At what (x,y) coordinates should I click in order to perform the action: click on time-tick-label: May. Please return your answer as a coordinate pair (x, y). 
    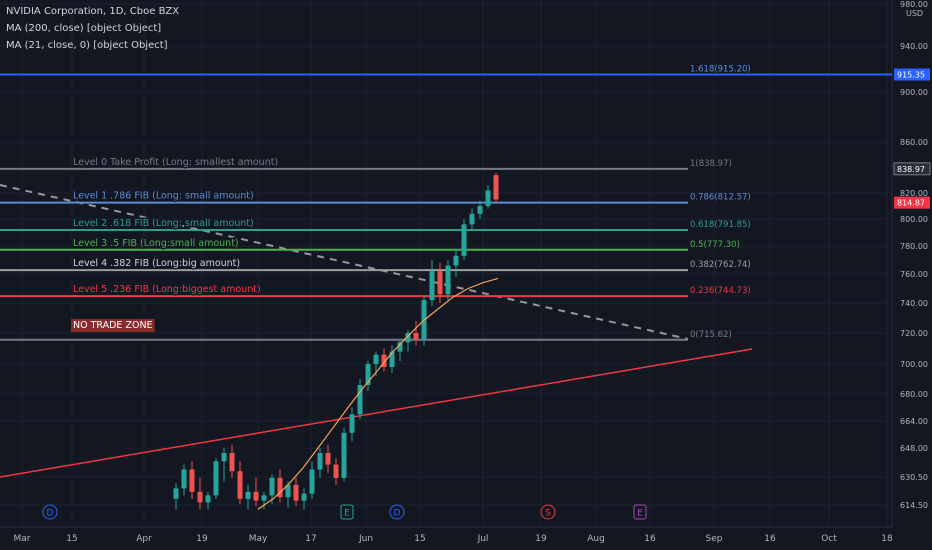
    Looking at the image, I should click on (258, 539).